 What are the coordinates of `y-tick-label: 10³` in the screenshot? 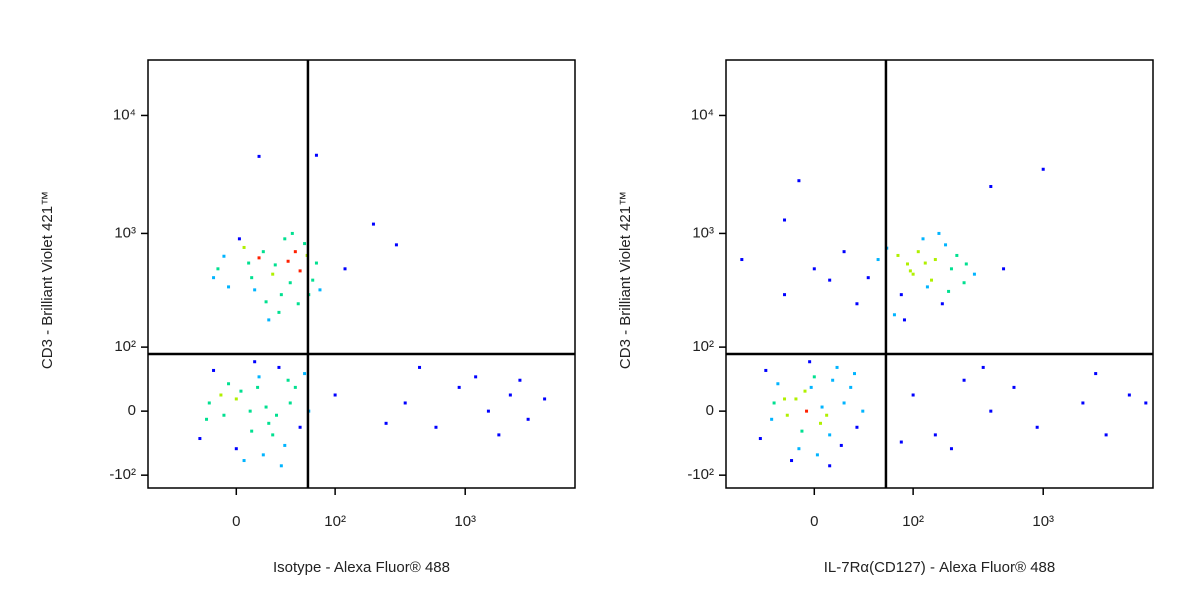 It's located at (703, 232).